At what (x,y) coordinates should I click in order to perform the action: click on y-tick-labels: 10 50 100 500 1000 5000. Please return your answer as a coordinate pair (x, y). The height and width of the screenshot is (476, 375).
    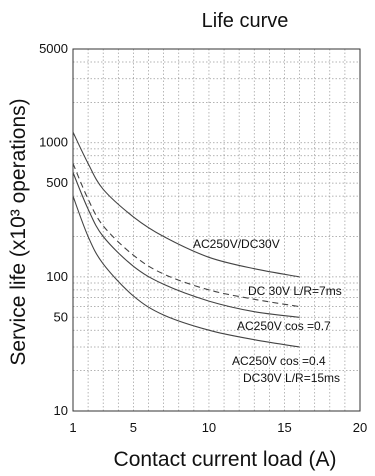
    Looking at the image, I should click on (53, 229).